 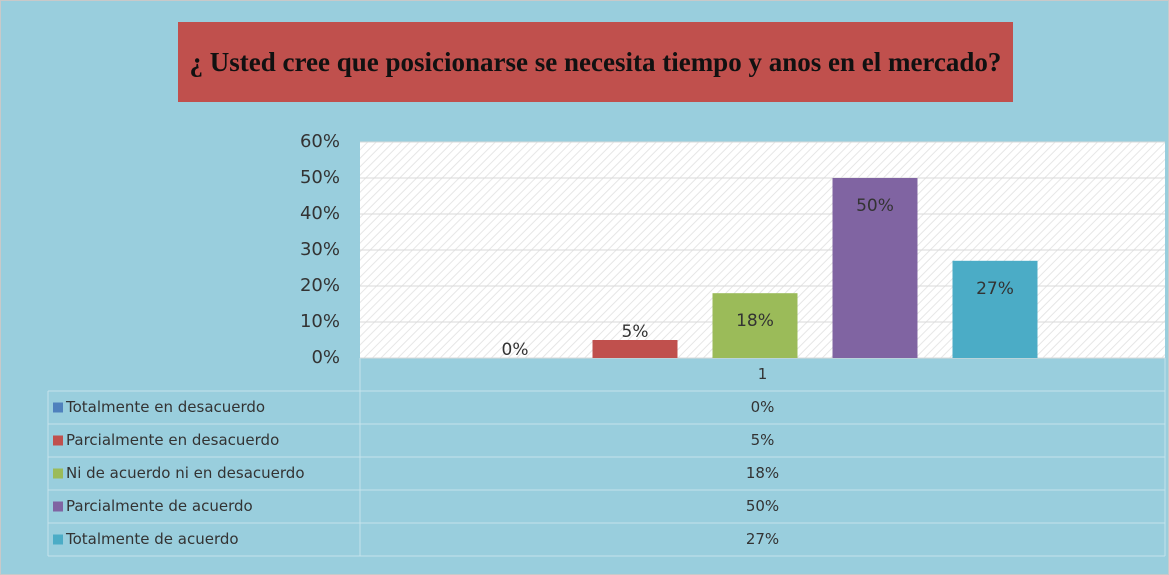 I want to click on legend-label: Parcialmente en desacuerdo, so click(x=172, y=440).